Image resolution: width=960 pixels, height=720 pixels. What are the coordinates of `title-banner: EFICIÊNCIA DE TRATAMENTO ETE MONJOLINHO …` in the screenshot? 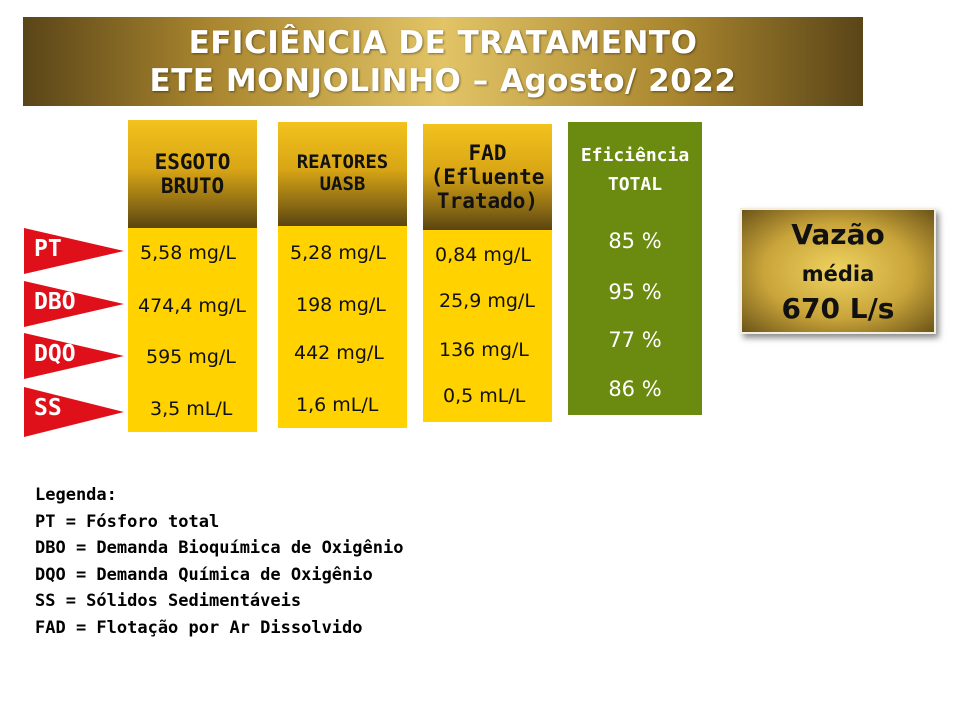 It's located at (443, 61).